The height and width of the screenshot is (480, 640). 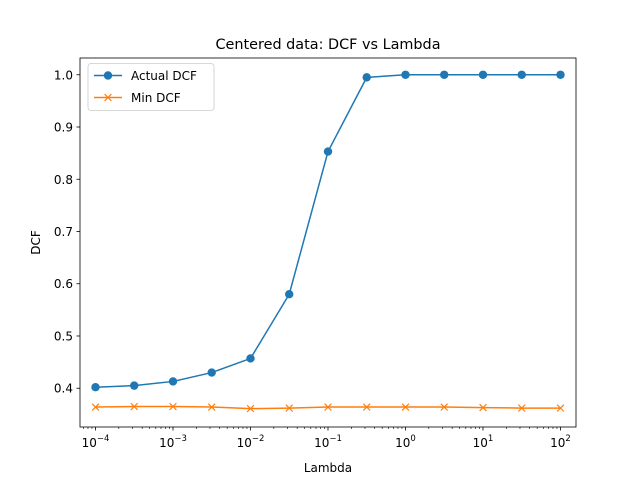 I want to click on x-tick-label-exponent: −3, so click(x=180, y=439).